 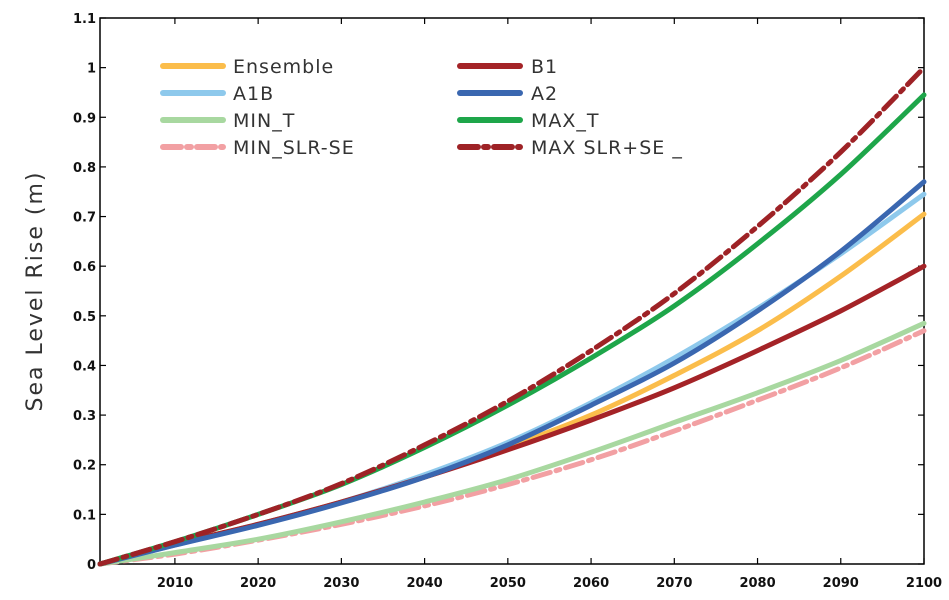 I want to click on x-tick-label: 2020, so click(x=258, y=583).